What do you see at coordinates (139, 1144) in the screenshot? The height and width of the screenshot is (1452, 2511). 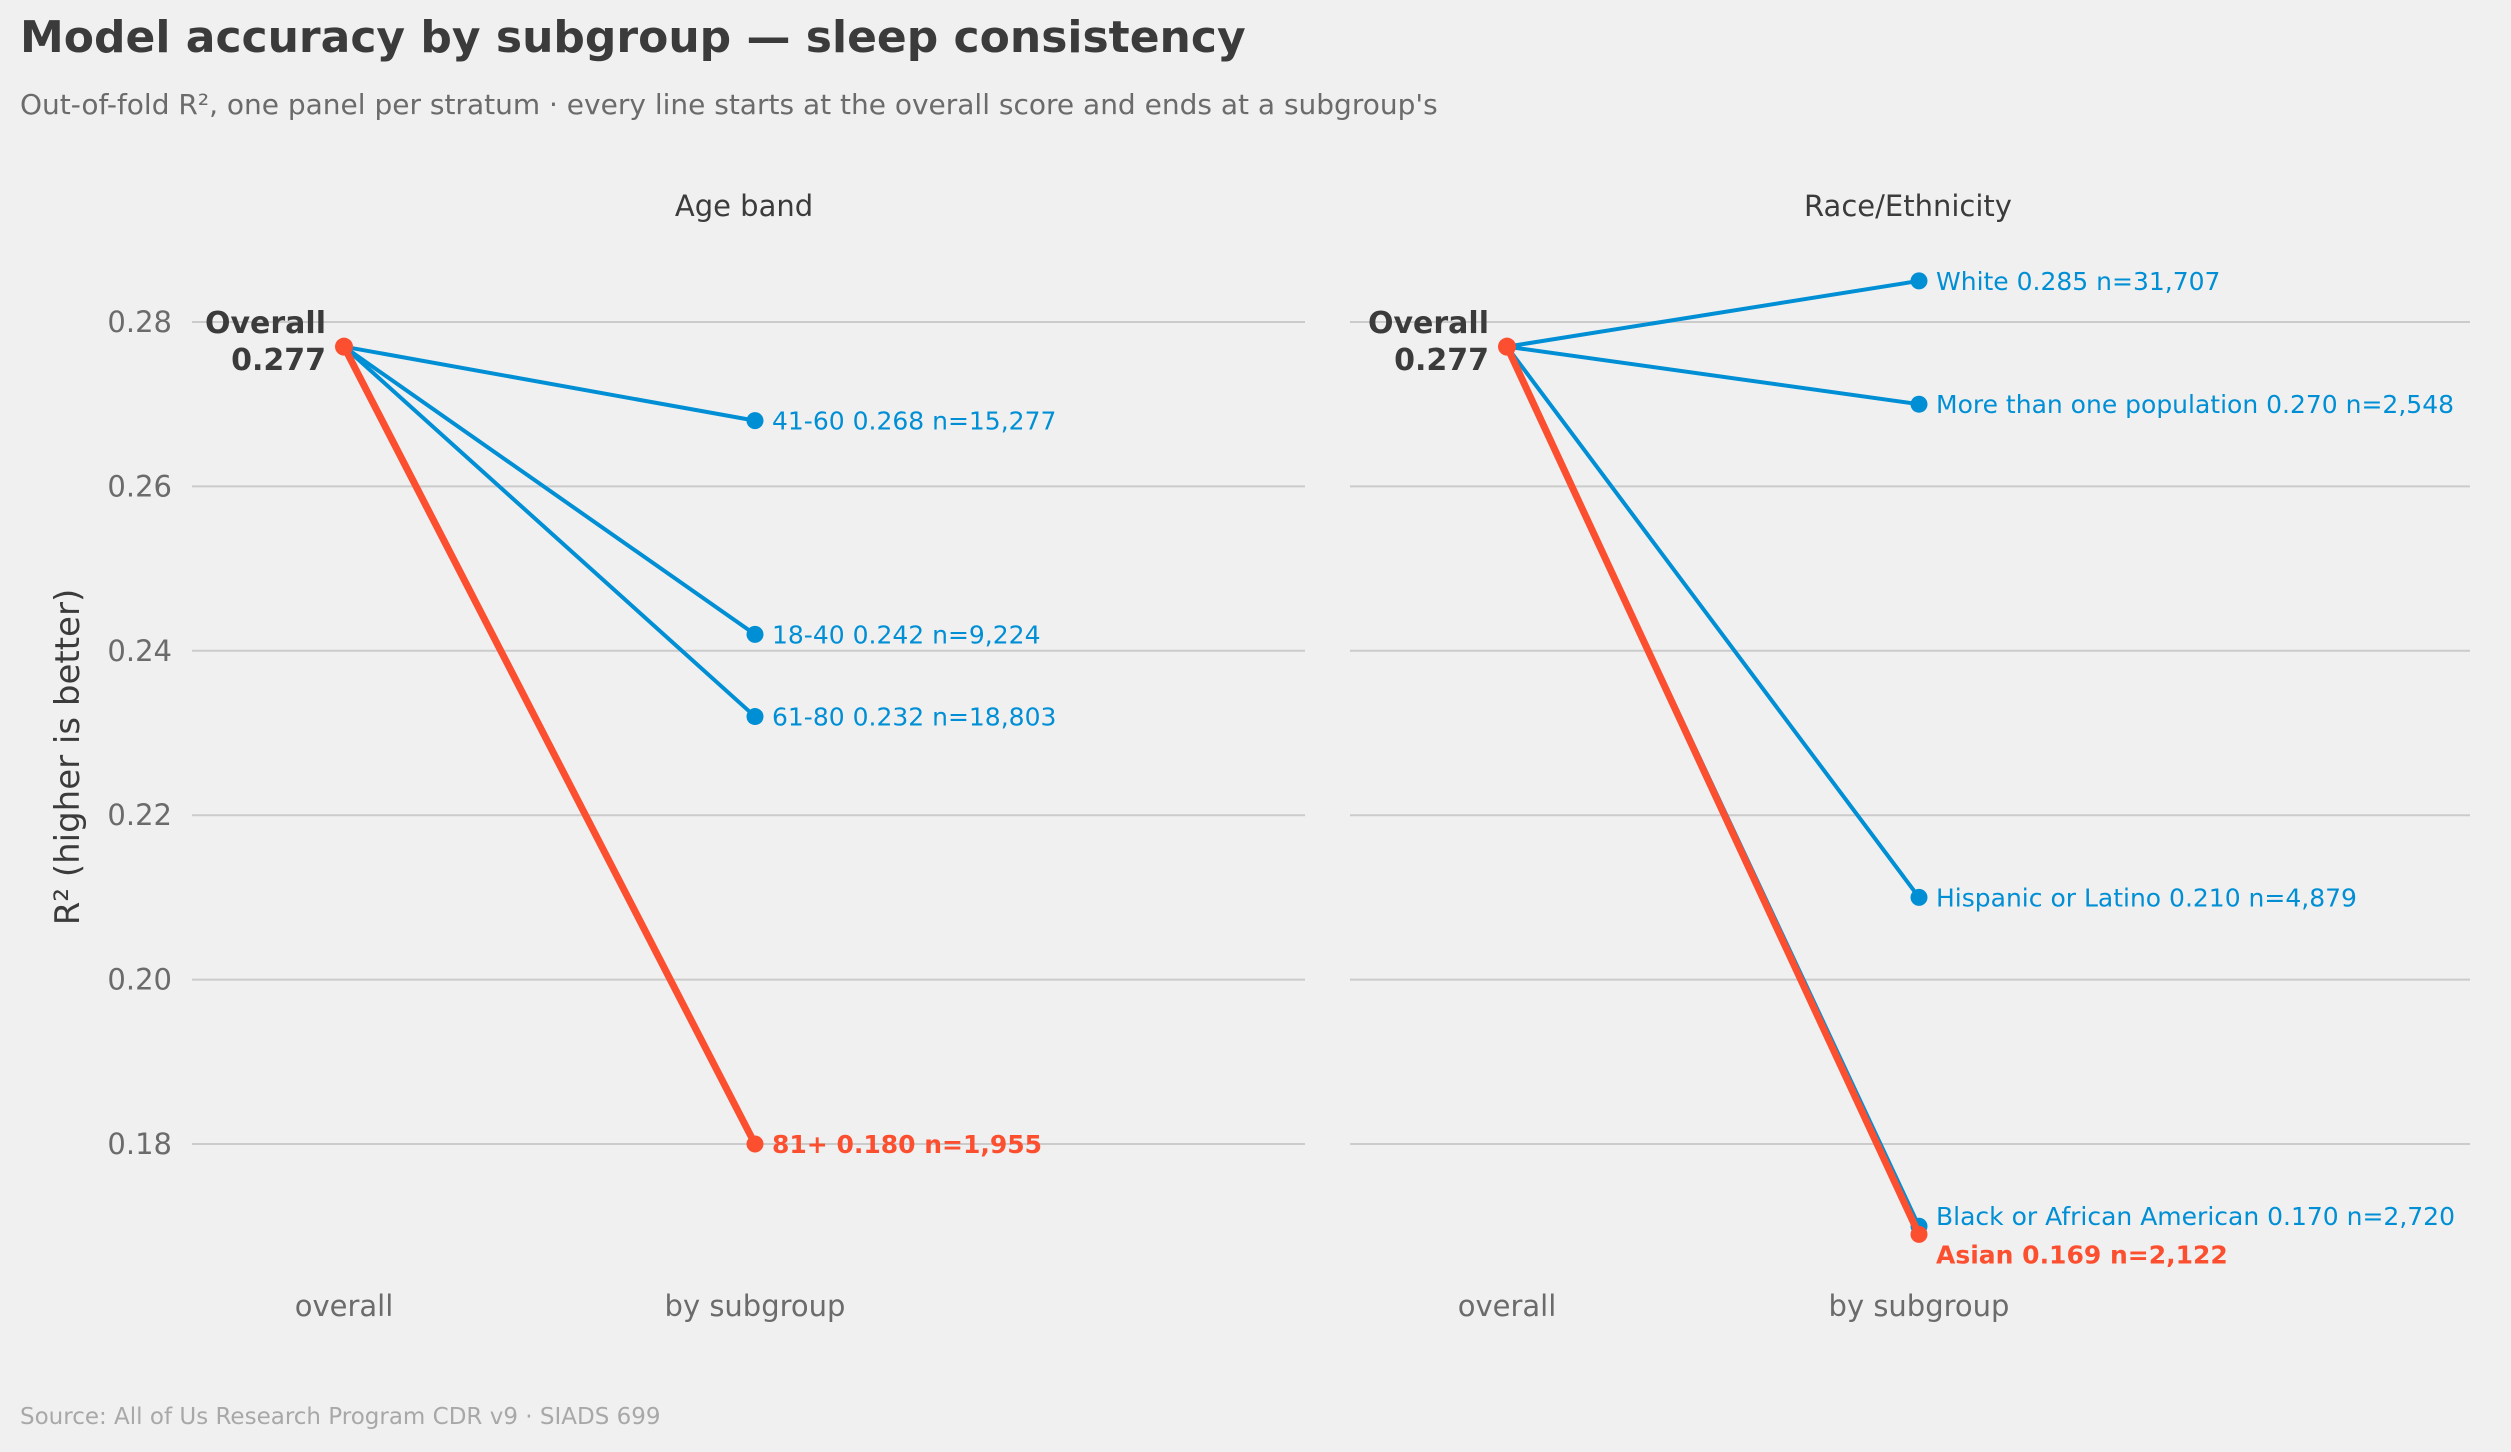 I see `y-tick-label: 0.18` at bounding box center [139, 1144].